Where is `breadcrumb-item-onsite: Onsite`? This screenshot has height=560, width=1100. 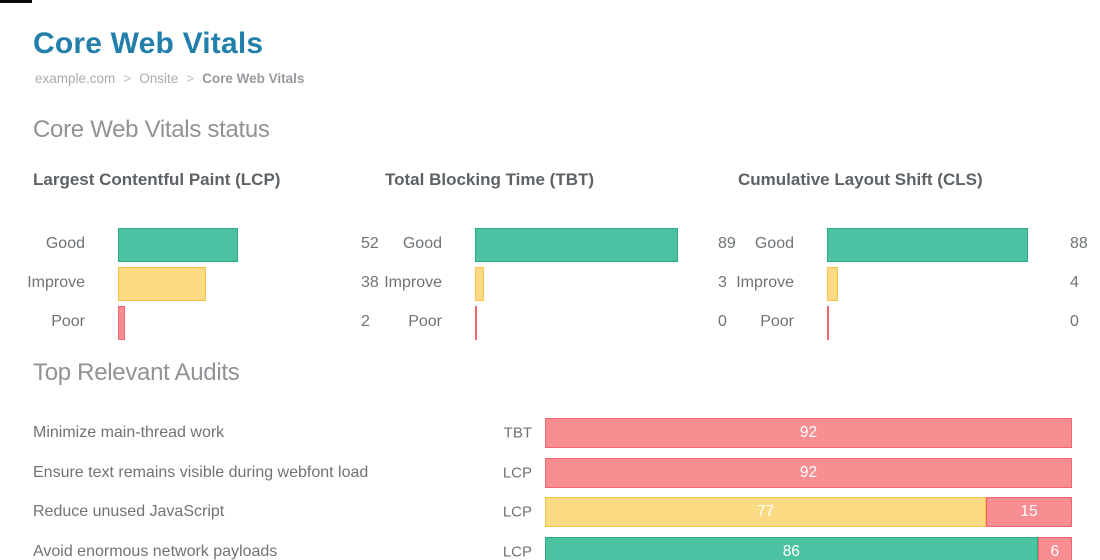
breadcrumb-item-onsite: Onsite is located at coordinates (159, 78).